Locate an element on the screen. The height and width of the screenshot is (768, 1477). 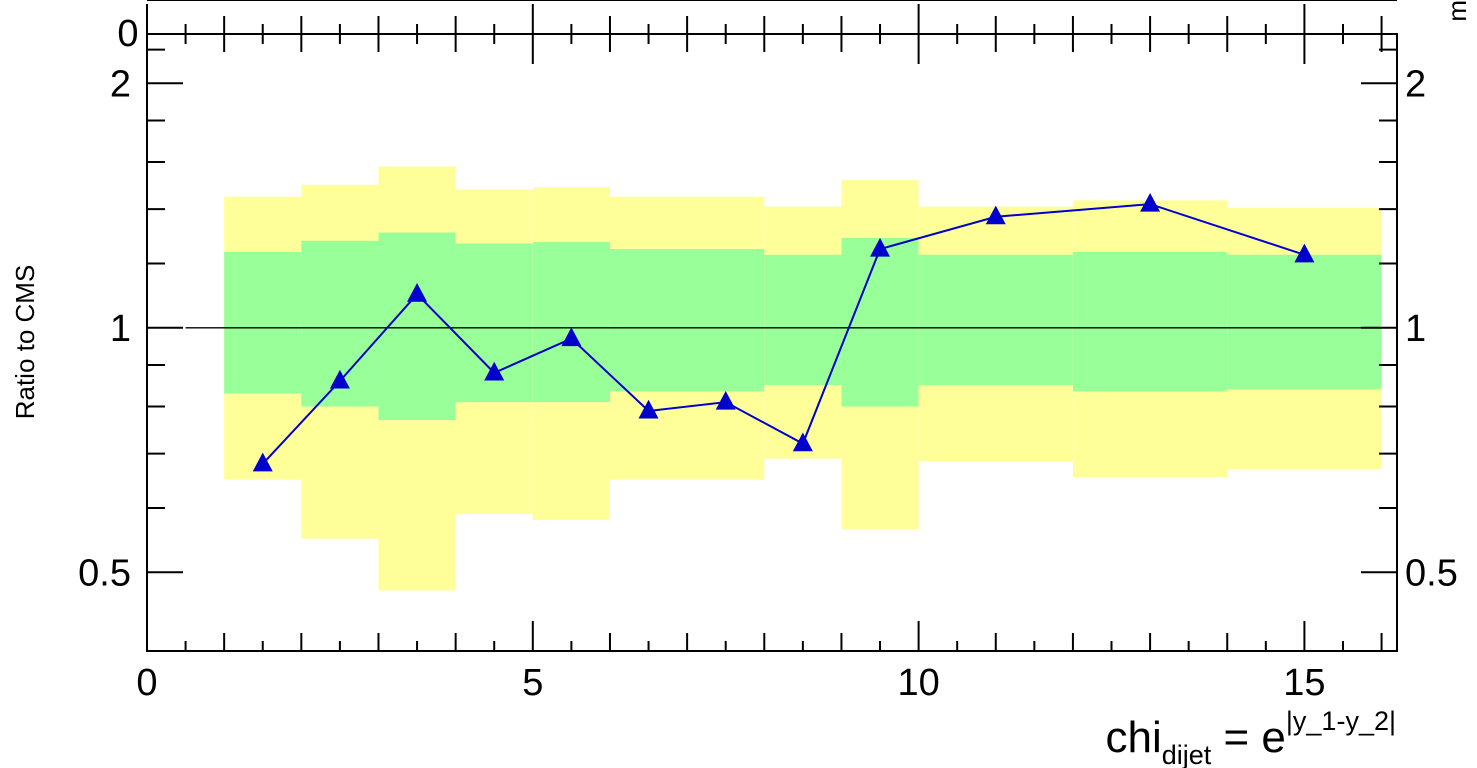
x-title-sub: dijet is located at coordinates (1187, 754).